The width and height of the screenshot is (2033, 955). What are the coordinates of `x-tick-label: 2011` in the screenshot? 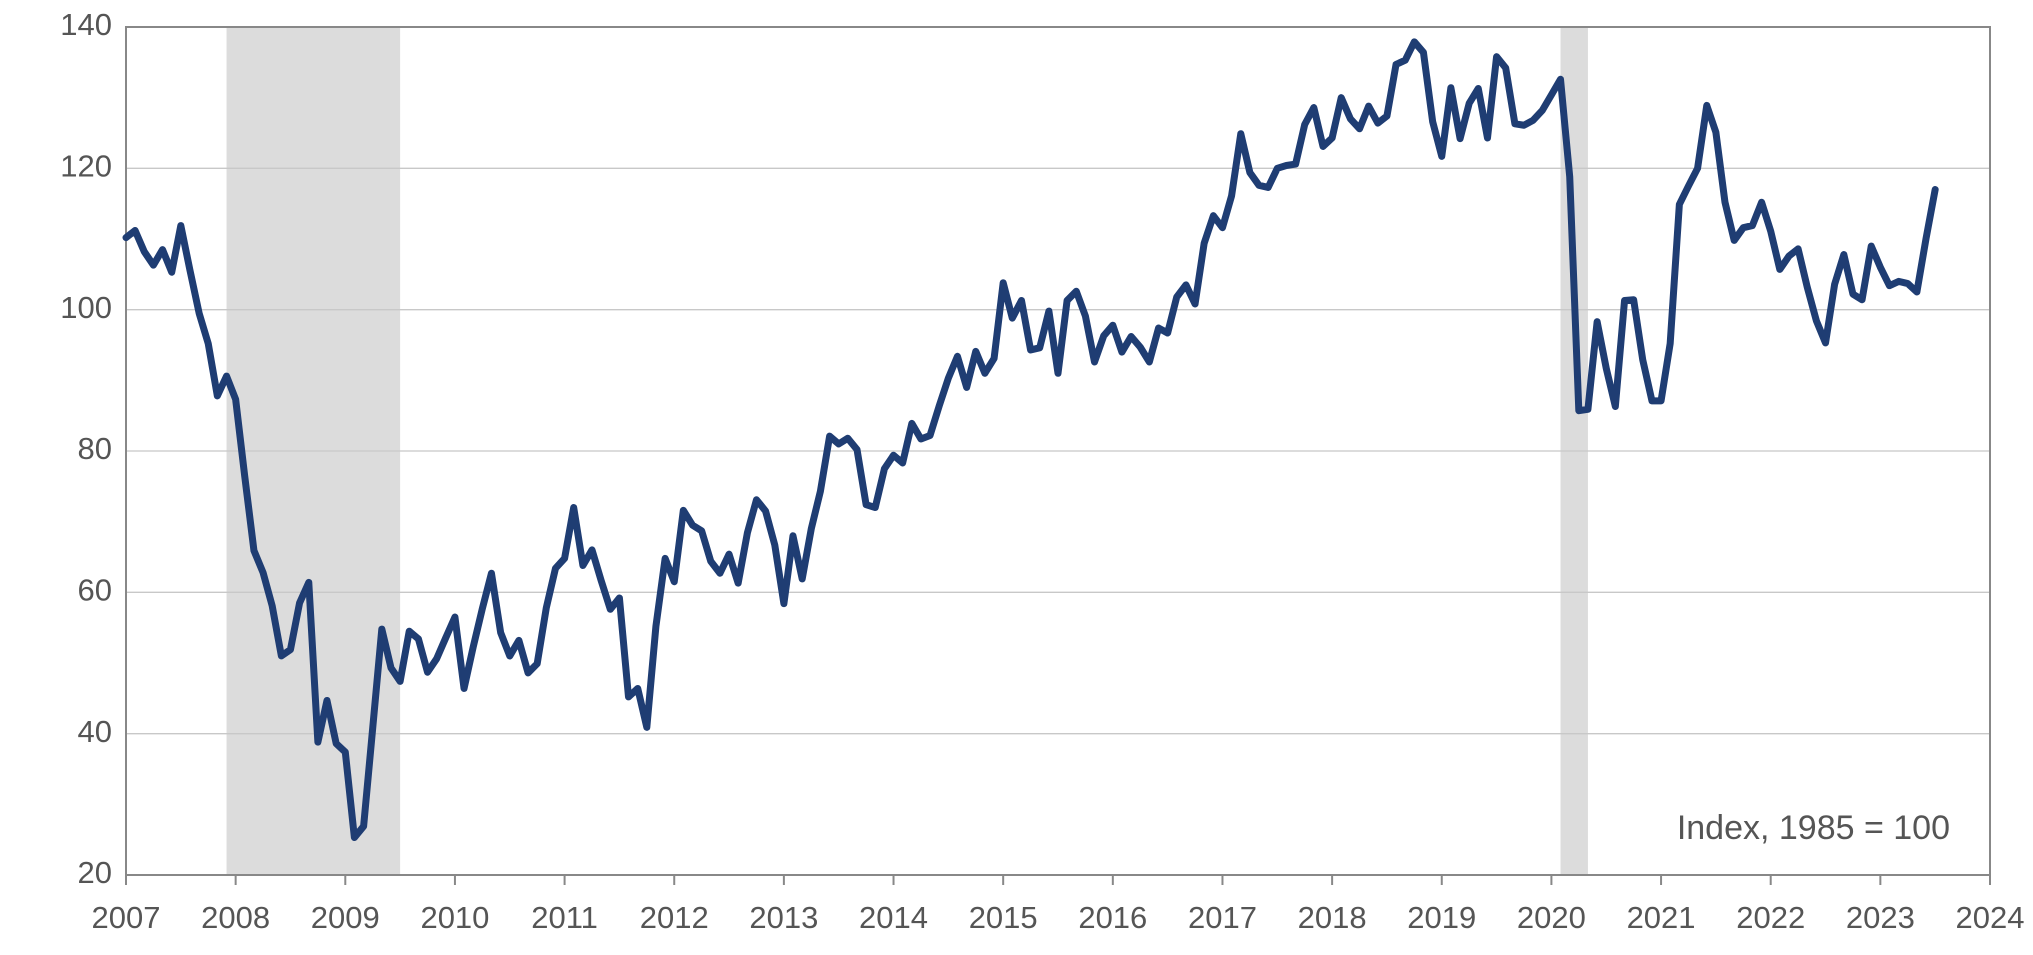 It's located at (564, 917).